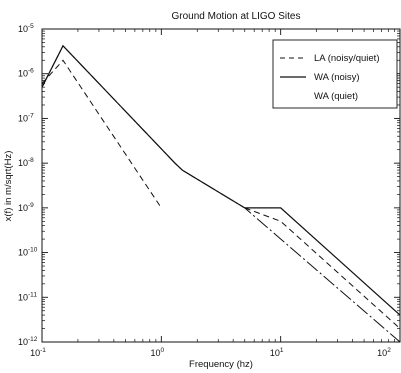 The height and width of the screenshot is (373, 401). I want to click on y-tick-label: 10⁻⁸, so click(26, 162).